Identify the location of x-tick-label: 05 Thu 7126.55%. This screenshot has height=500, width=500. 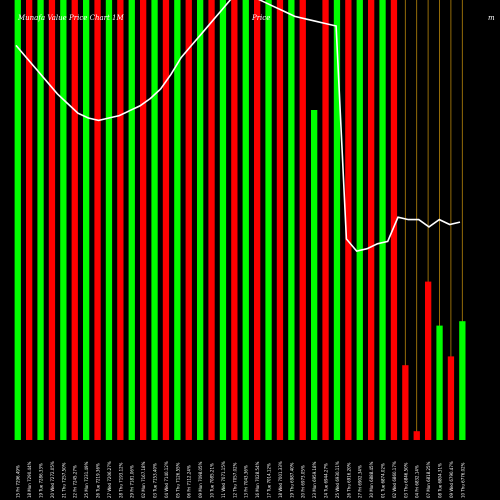
(177, 480).